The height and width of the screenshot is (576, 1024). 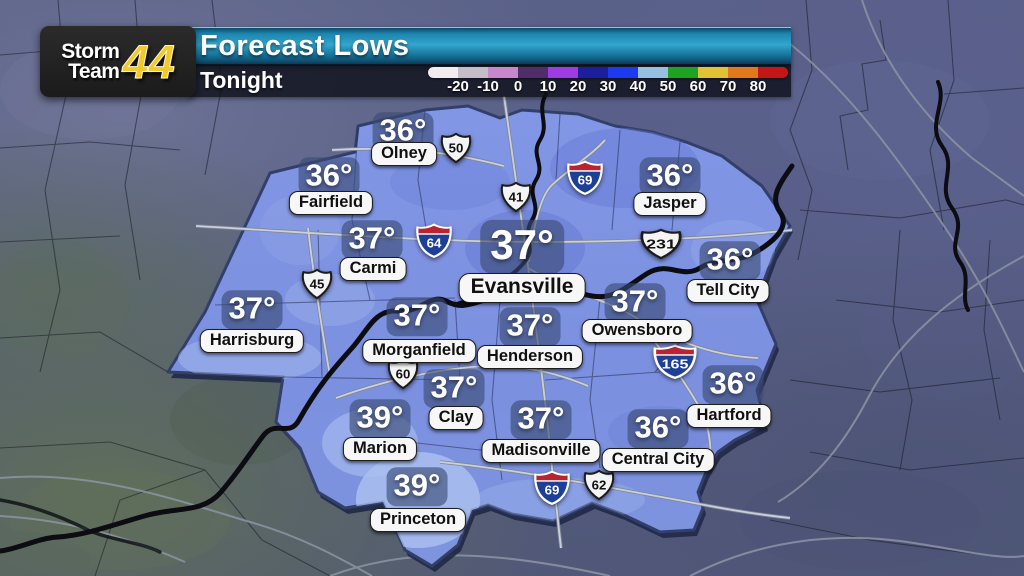 I want to click on temperature-scale: -20 -10 0 10 20 30 40 50 60 70 80, so click(x=608, y=81).